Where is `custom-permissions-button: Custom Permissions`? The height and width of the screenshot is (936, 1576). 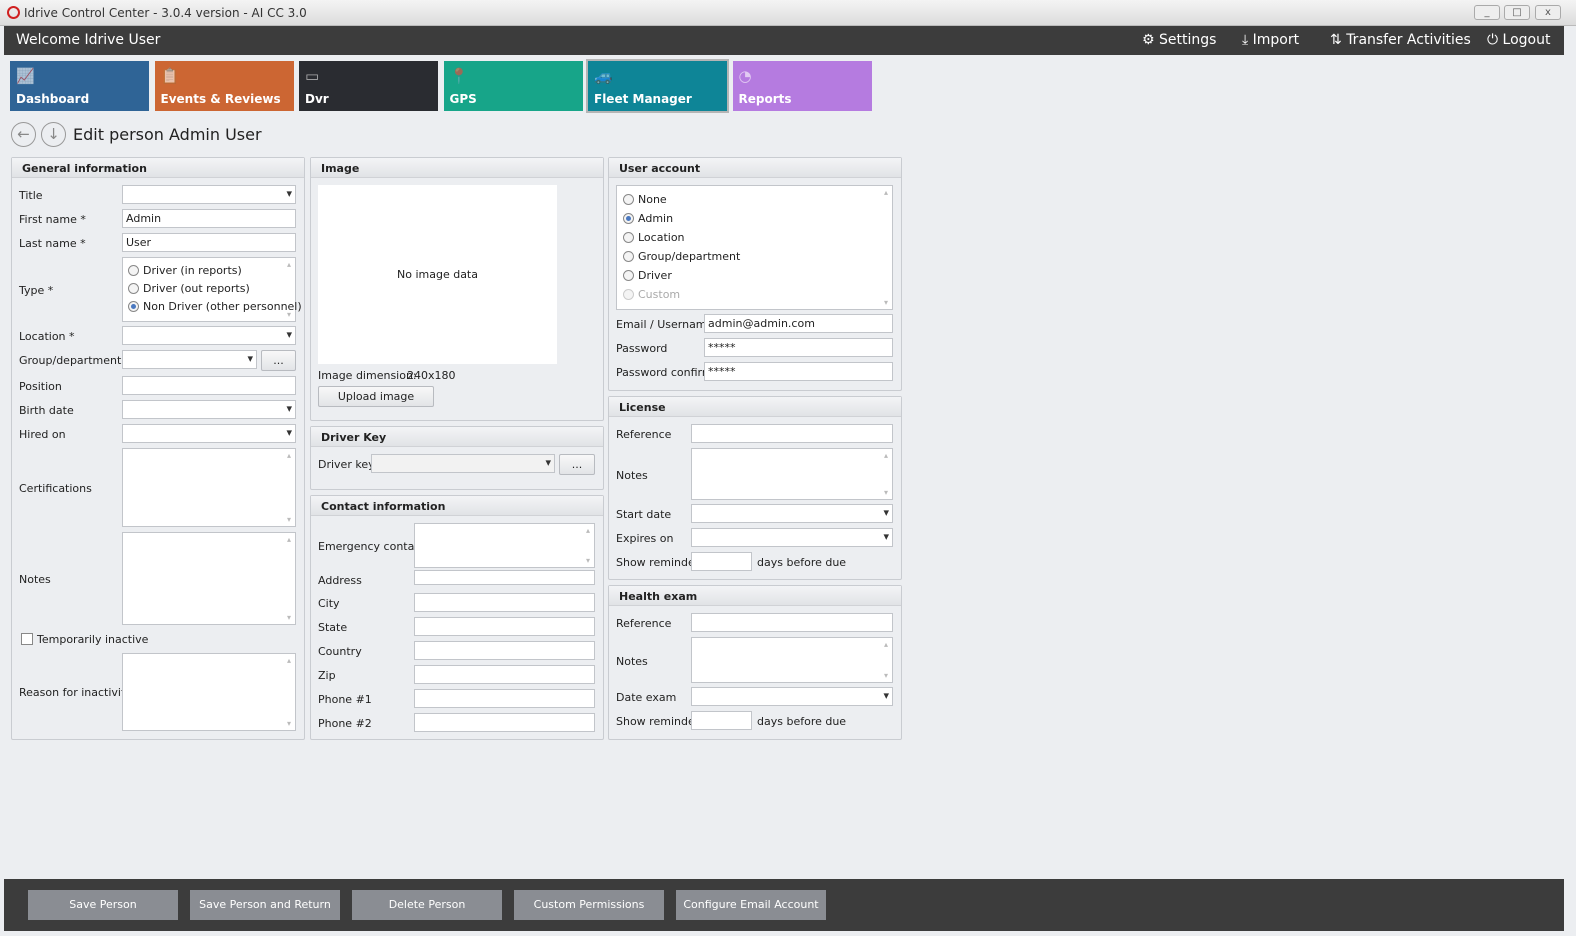 custom-permissions-button: Custom Permissions is located at coordinates (589, 905).